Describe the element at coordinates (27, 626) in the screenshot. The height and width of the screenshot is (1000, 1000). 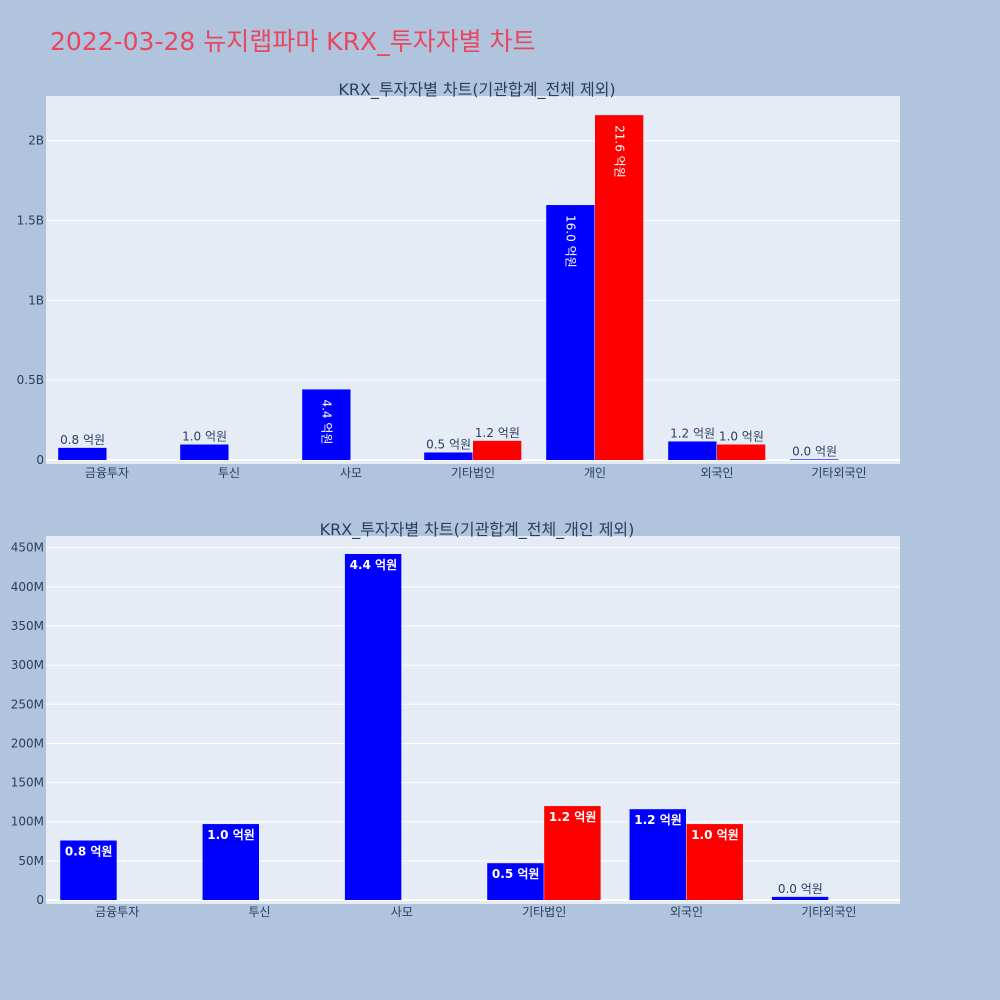
I see `y-tick-label: 350M` at that location.